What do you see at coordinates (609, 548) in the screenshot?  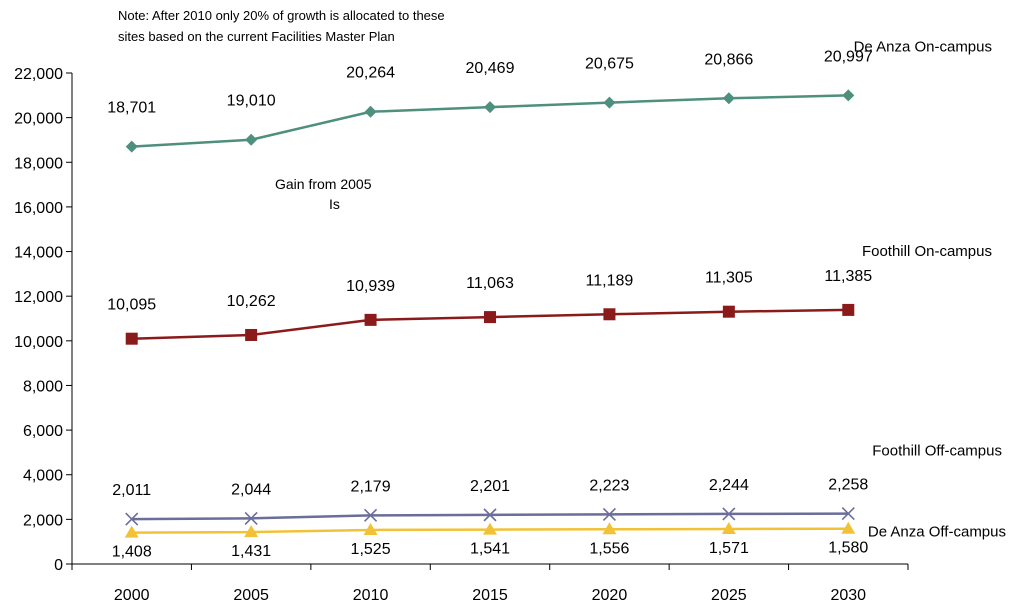 I see `data-label: 1,556` at bounding box center [609, 548].